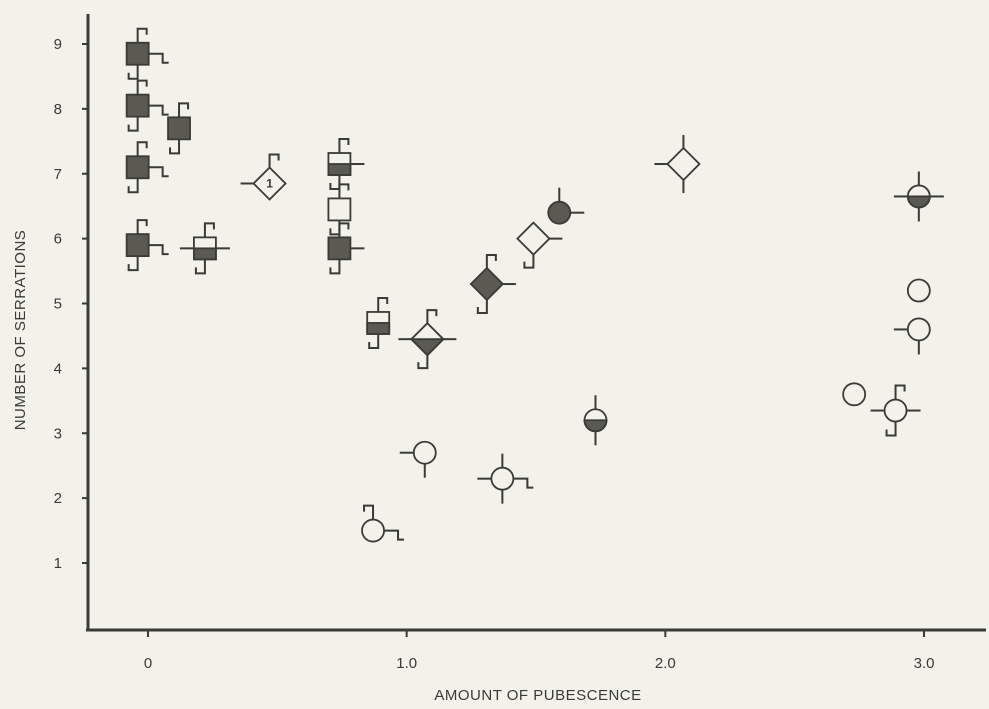  What do you see at coordinates (58, 44) in the screenshot?
I see `y-tick-label: 9` at bounding box center [58, 44].